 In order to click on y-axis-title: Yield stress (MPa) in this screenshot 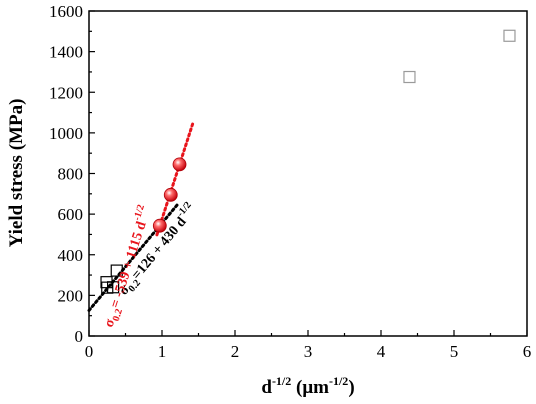, I will do `click(16, 173)`.